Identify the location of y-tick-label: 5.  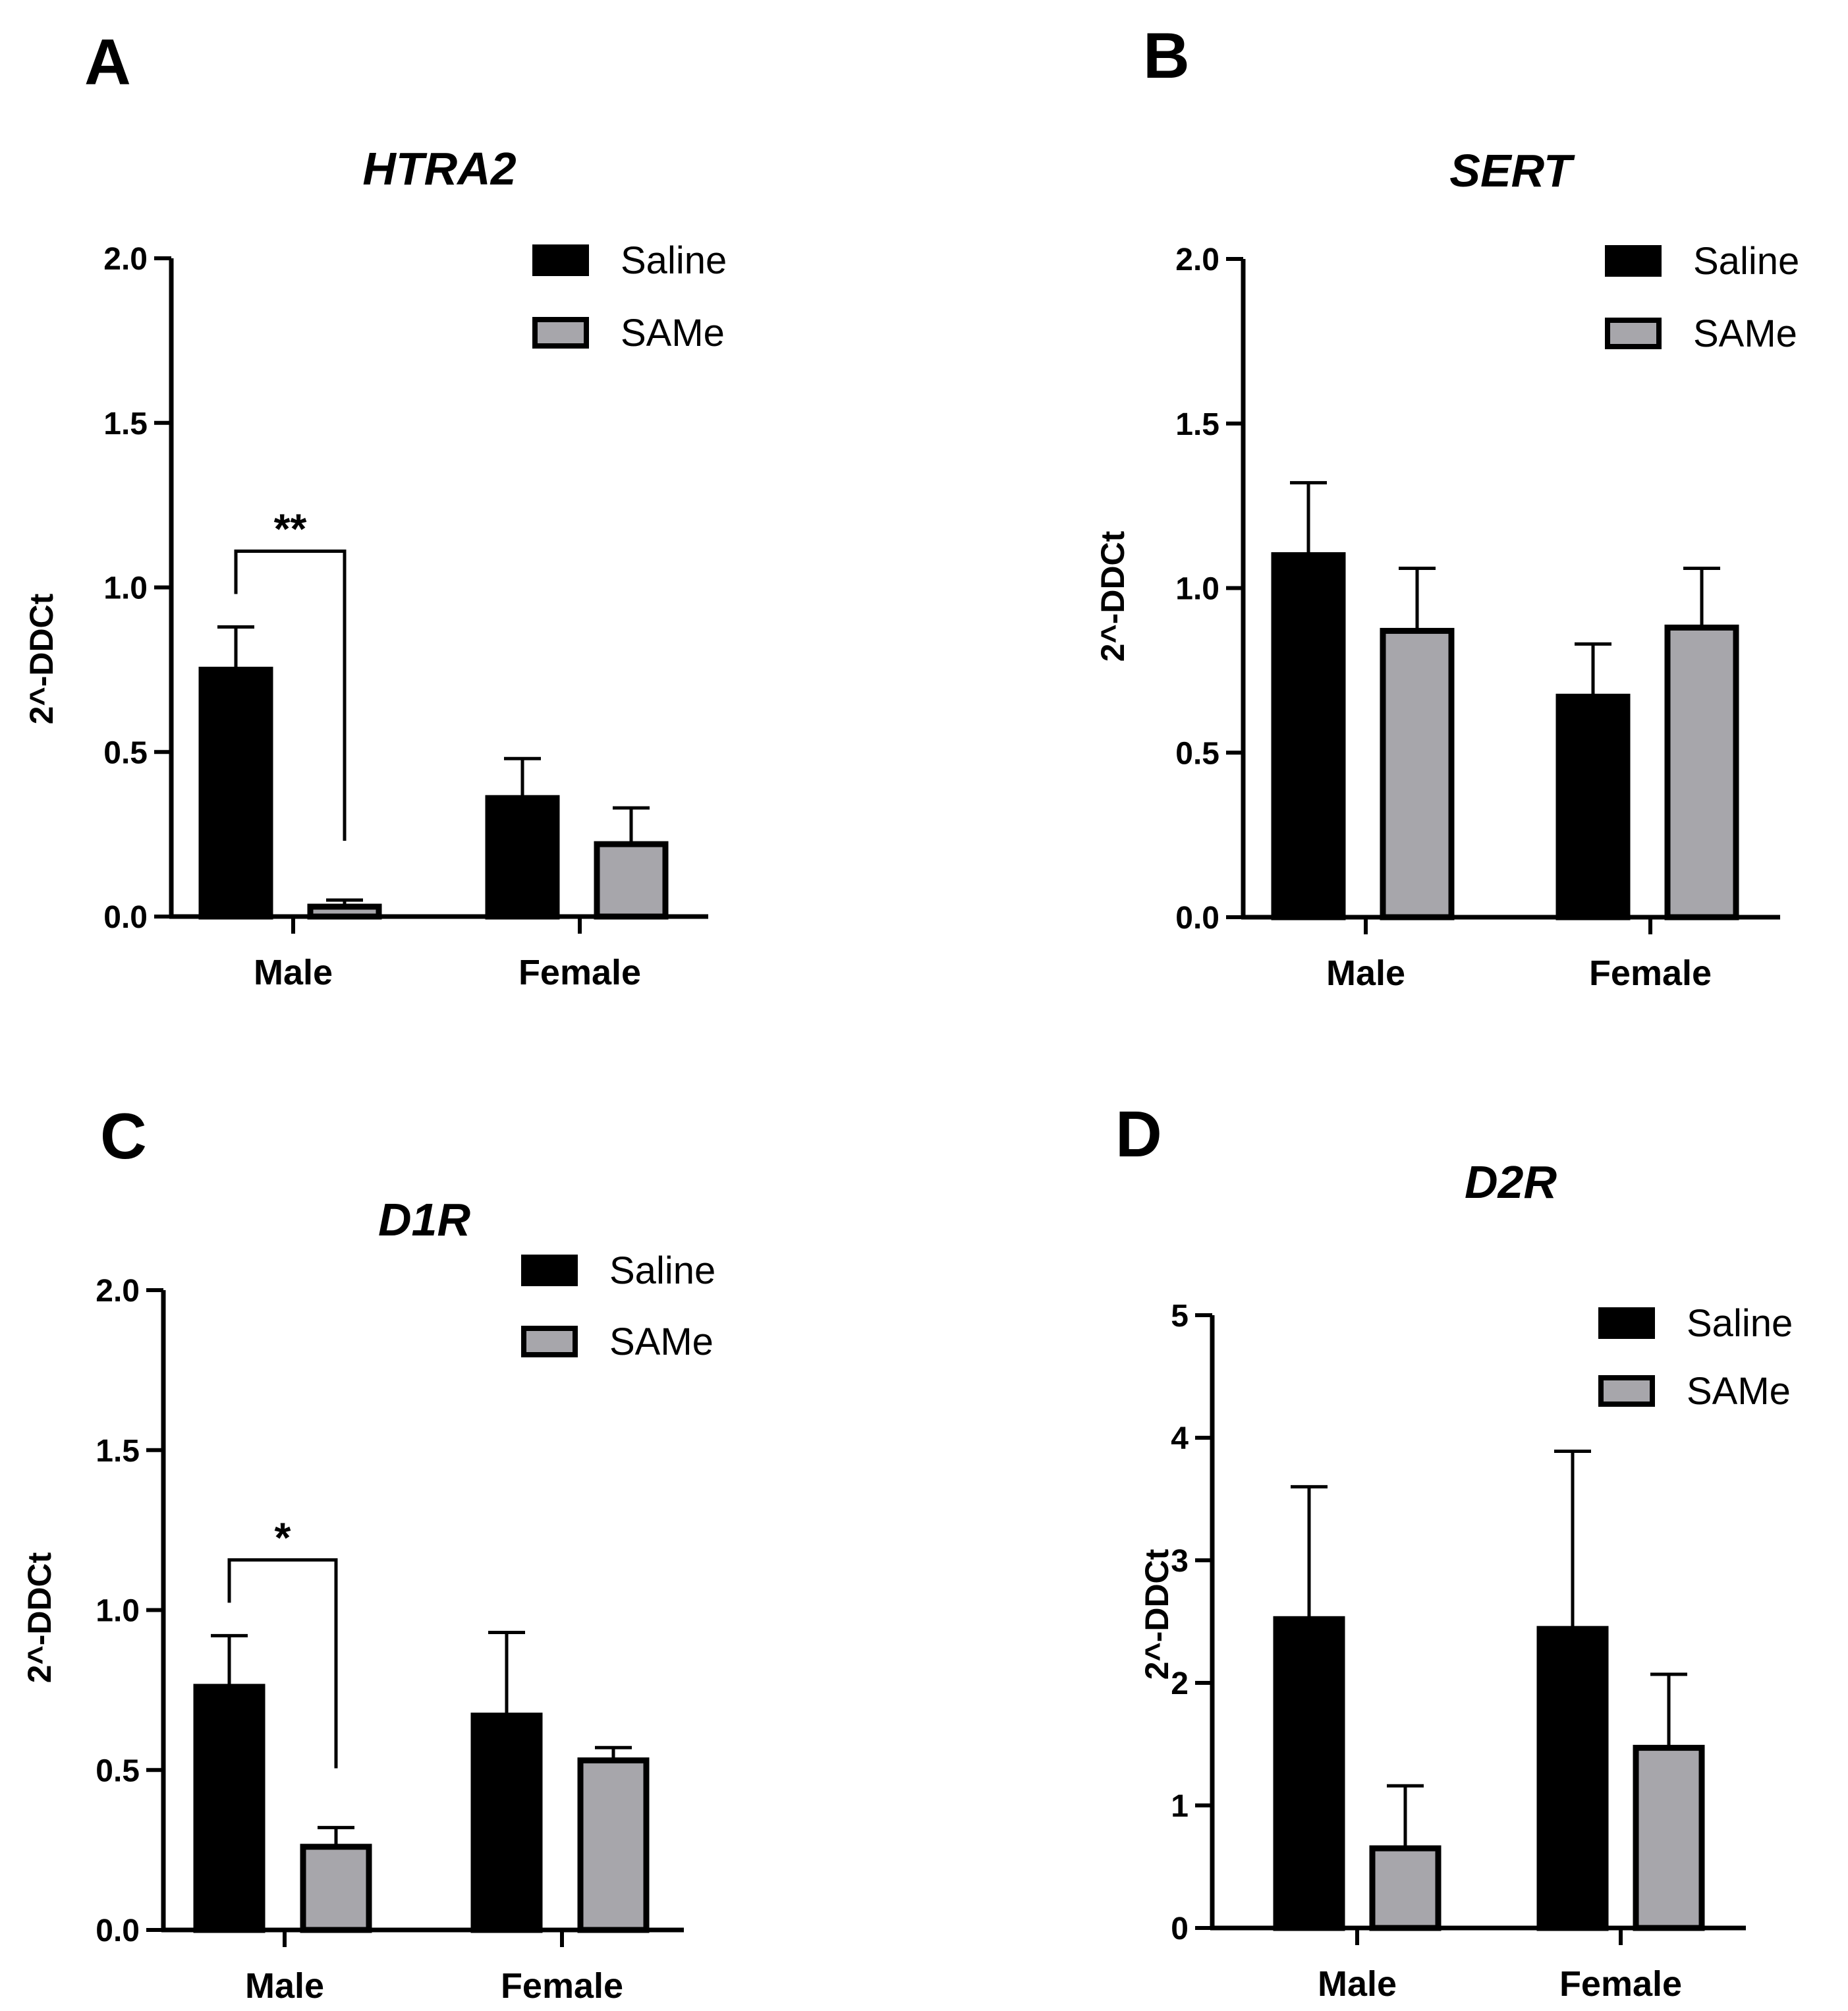
(1180, 1317).